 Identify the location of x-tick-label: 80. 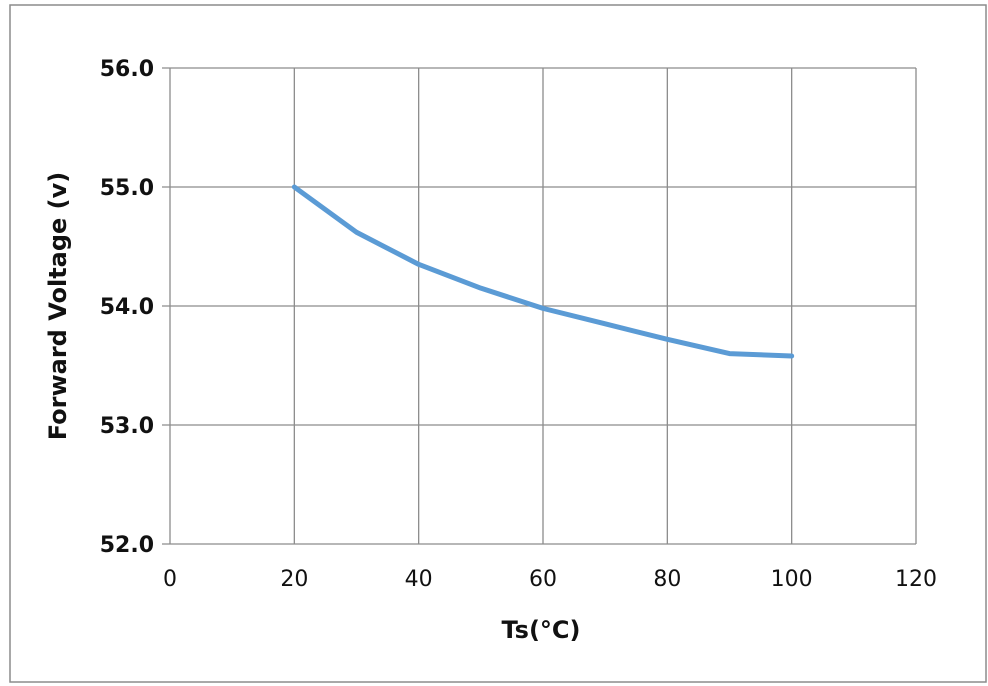
(667, 579).